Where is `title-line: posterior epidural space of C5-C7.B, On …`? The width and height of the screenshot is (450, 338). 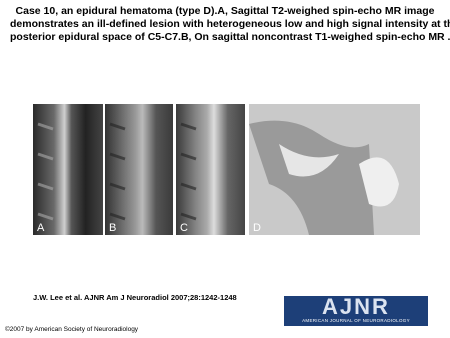 title-line: posterior epidural space of C5-C7.B, On … is located at coordinates (230, 37).